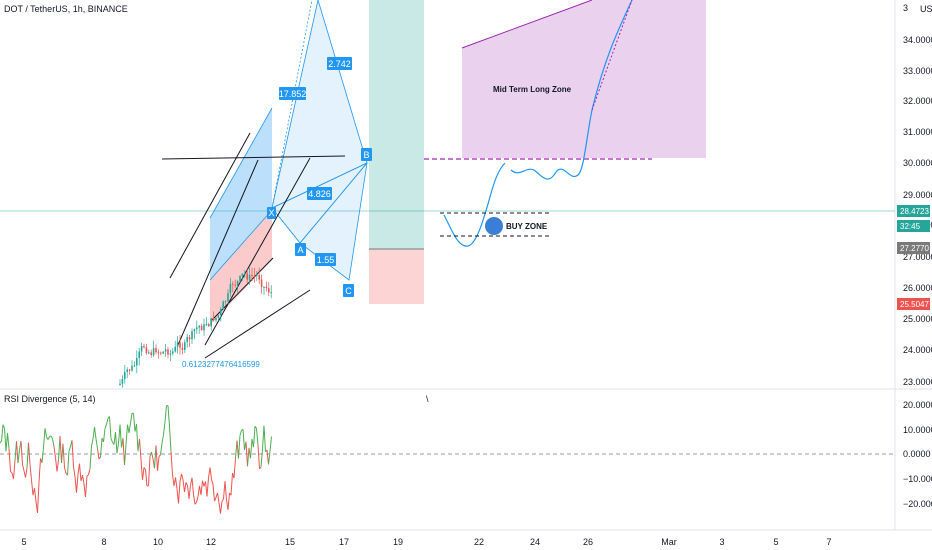 Image resolution: width=932 pixels, height=550 pixels. I want to click on long-position-loss-zone, so click(396, 276).